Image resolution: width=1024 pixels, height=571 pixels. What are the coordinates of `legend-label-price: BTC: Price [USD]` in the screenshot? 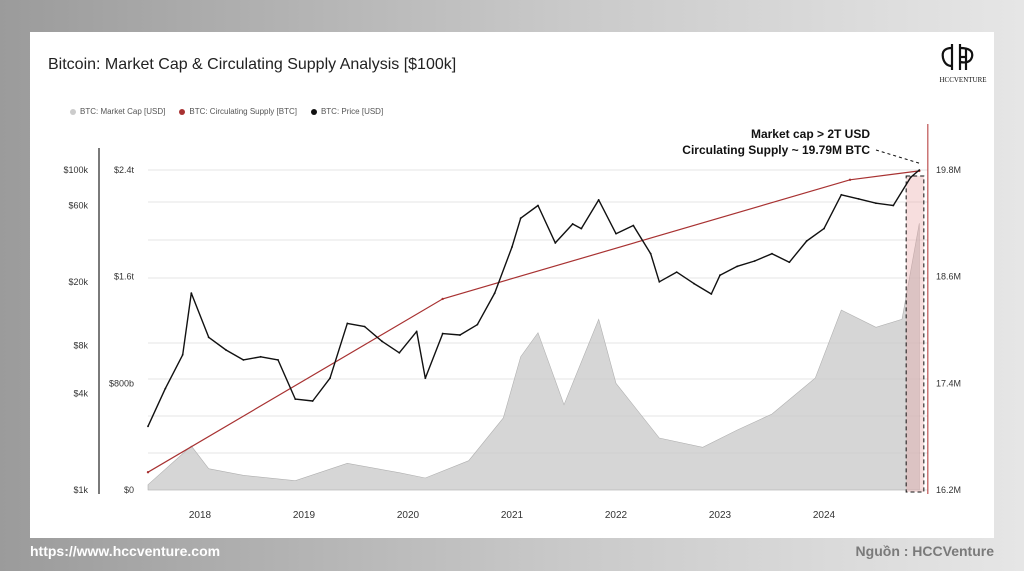 It's located at (352, 111).